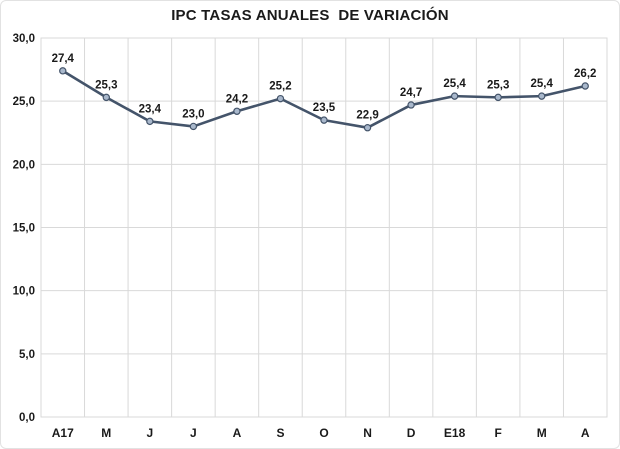 The height and width of the screenshot is (449, 620). Describe the element at coordinates (27, 355) in the screenshot. I see `y-tick-label: 5,0` at that location.